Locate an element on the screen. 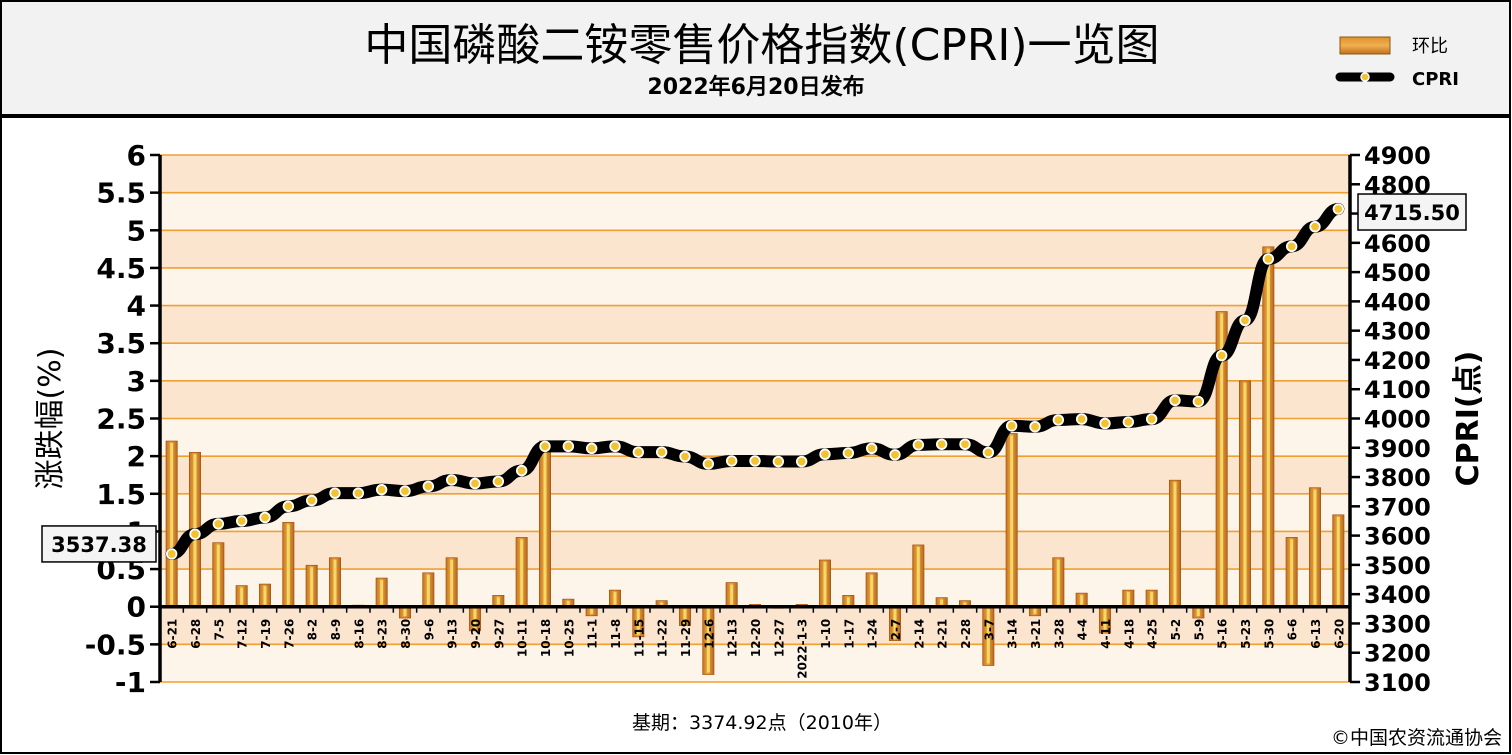 The width and height of the screenshot is (1512, 755). right-tick-label: 3800 is located at coordinates (1397, 478).